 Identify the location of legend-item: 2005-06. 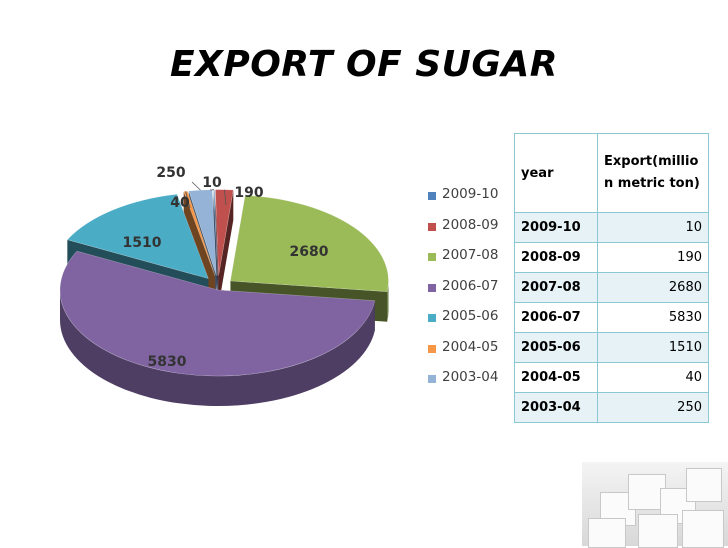
(473, 318).